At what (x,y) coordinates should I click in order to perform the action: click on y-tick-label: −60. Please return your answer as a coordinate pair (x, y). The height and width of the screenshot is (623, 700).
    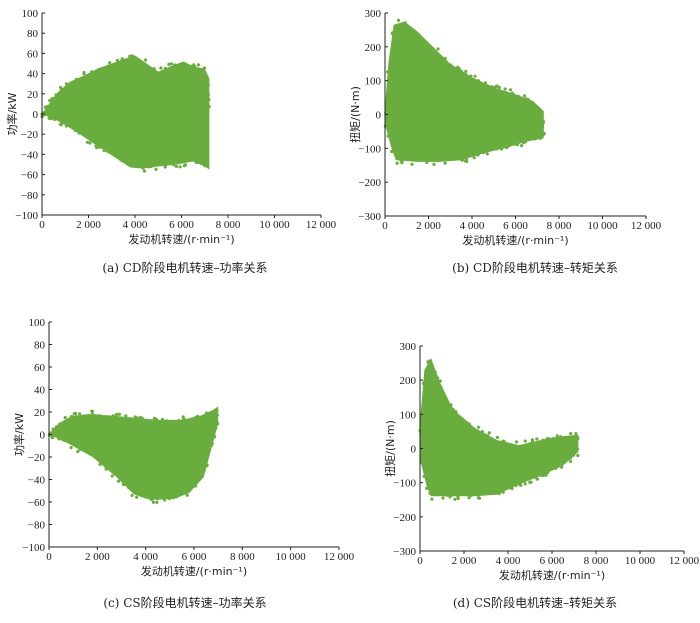
    Looking at the image, I should click on (37, 503).